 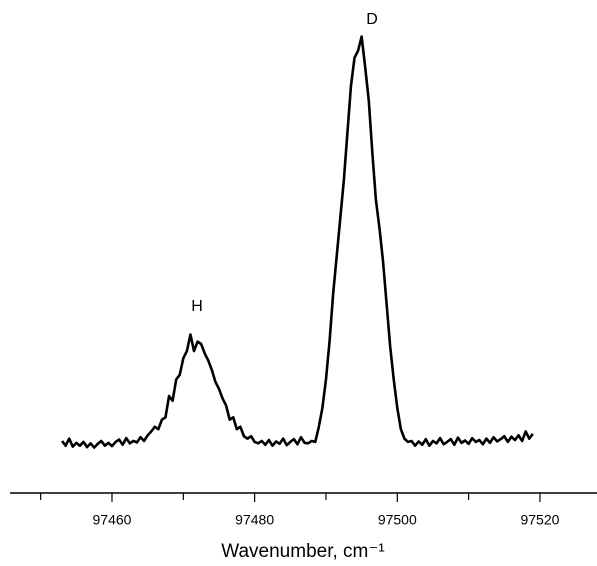 I want to click on peak-annotation: H, so click(x=197, y=306).